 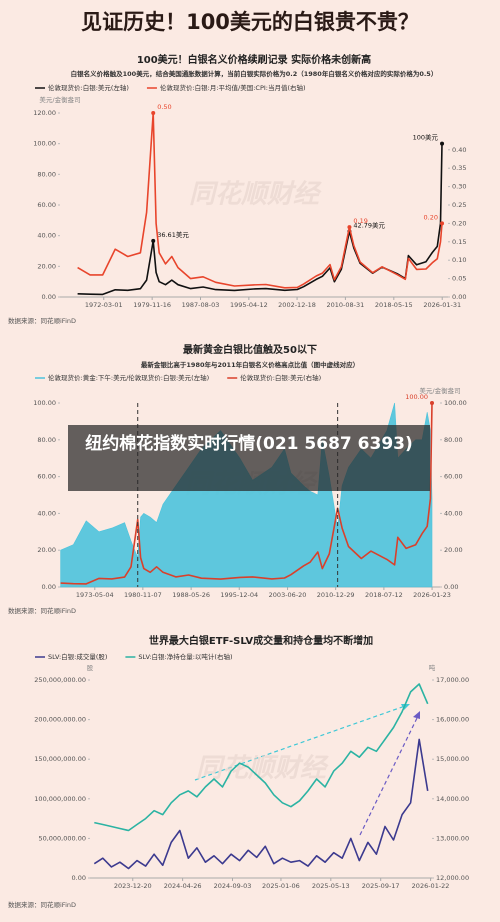 I want to click on y2-tick-label: 0.20, so click(x=459, y=223).